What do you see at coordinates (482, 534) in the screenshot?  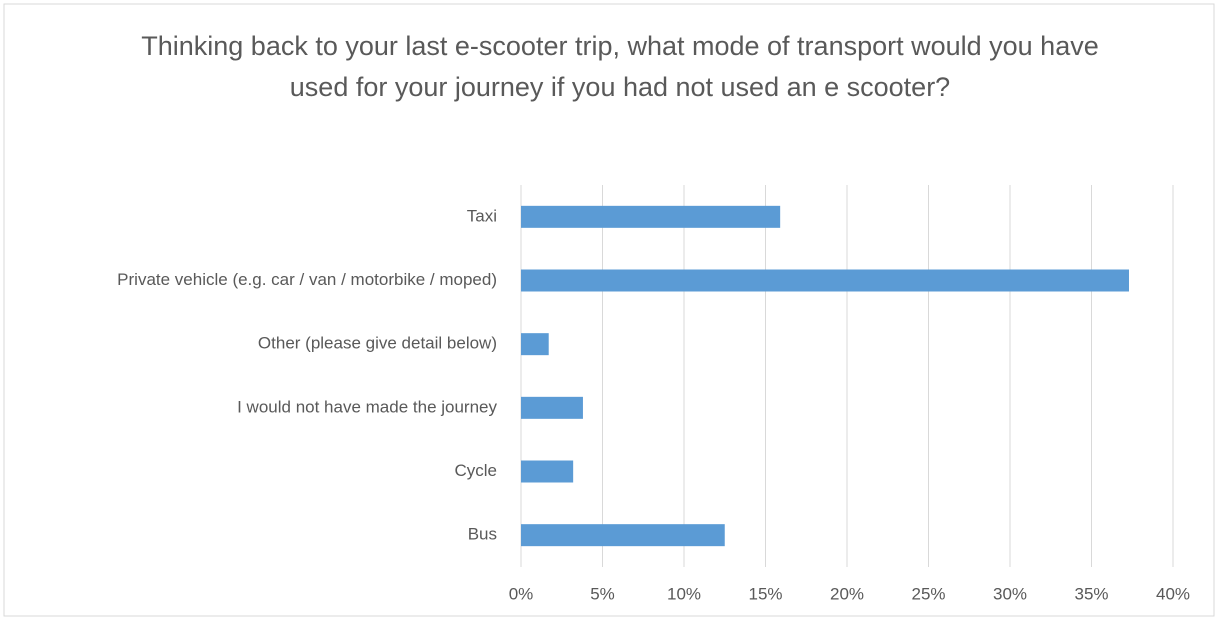 I see `y-tick-label: Bus` at bounding box center [482, 534].